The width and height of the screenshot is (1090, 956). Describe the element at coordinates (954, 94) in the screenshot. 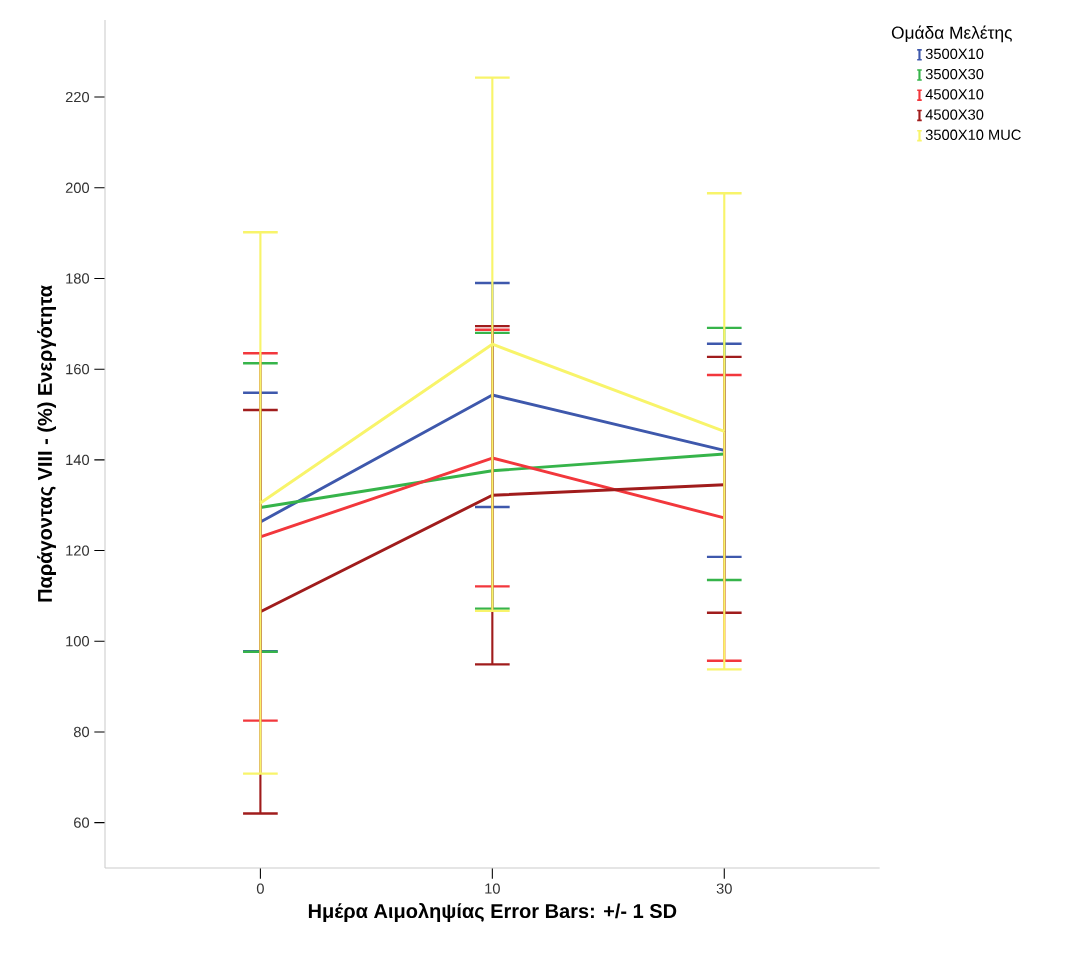

I see `legend-label: 4500X10` at that location.